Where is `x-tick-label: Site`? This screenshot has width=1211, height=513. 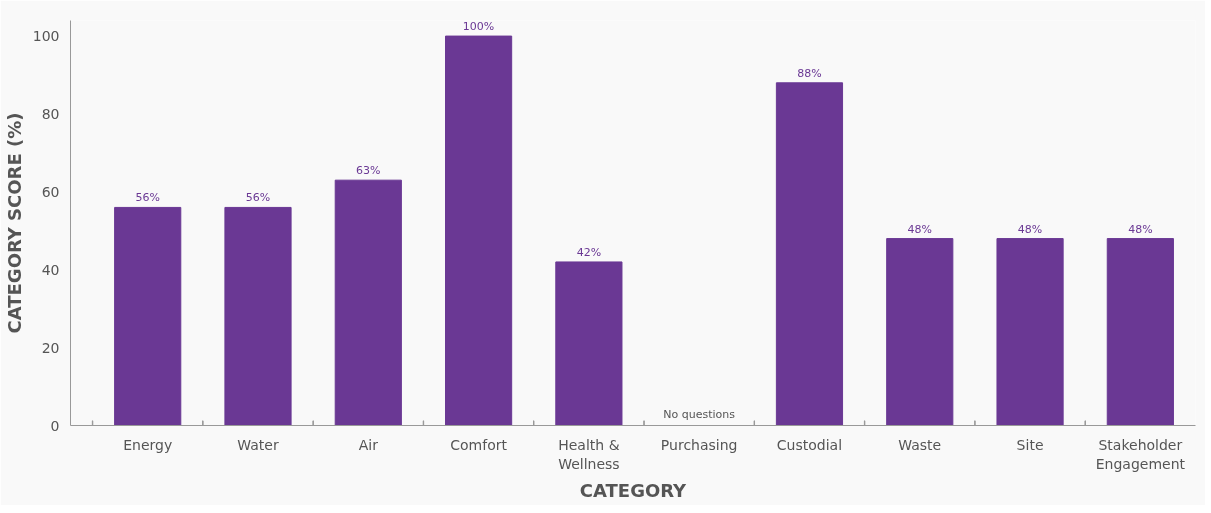
x-tick-label: Site is located at coordinates (1030, 444).